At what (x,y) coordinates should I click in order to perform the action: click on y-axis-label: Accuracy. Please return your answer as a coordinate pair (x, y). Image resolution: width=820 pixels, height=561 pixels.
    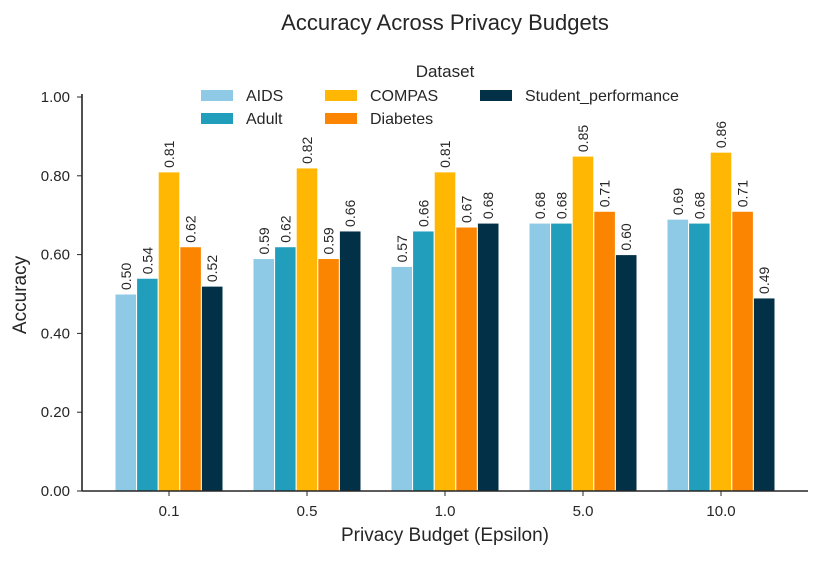
    Looking at the image, I should click on (20, 294).